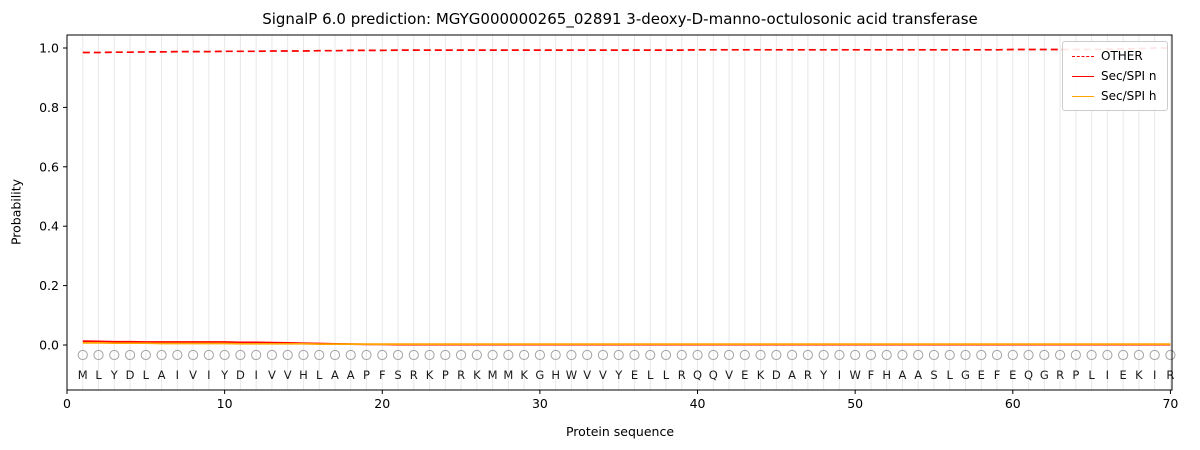 This screenshot has width=1200, height=450. I want to click on residue-letter: M, so click(493, 375).